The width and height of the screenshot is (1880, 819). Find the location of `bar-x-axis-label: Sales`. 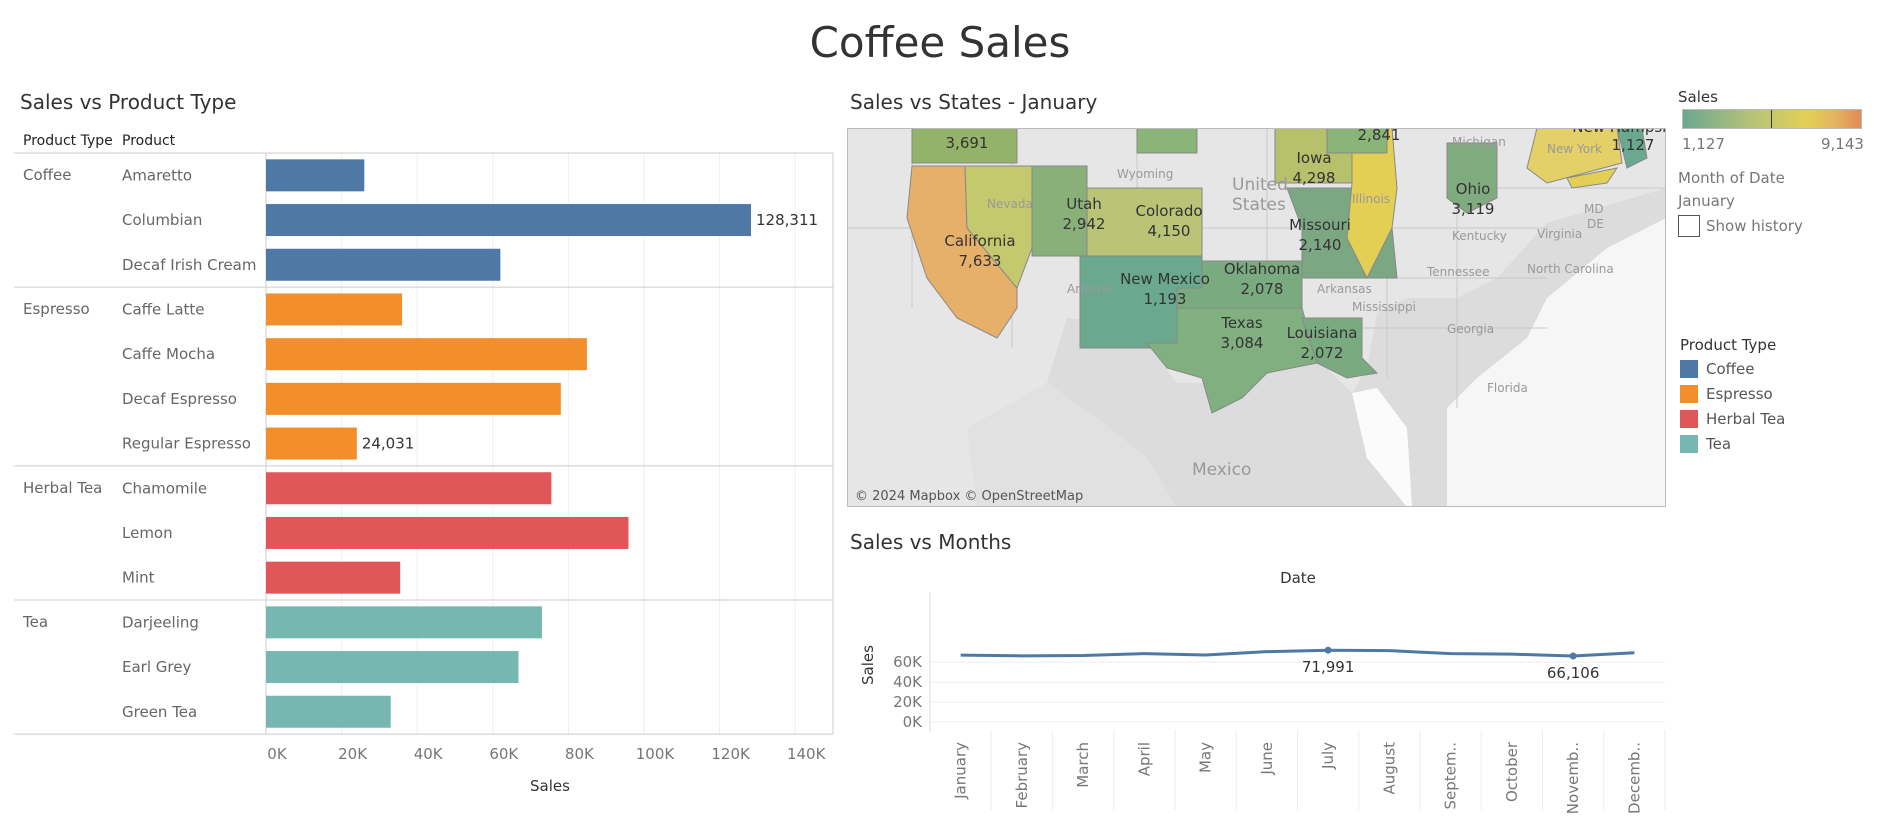

bar-x-axis-label: Sales is located at coordinates (550, 786).